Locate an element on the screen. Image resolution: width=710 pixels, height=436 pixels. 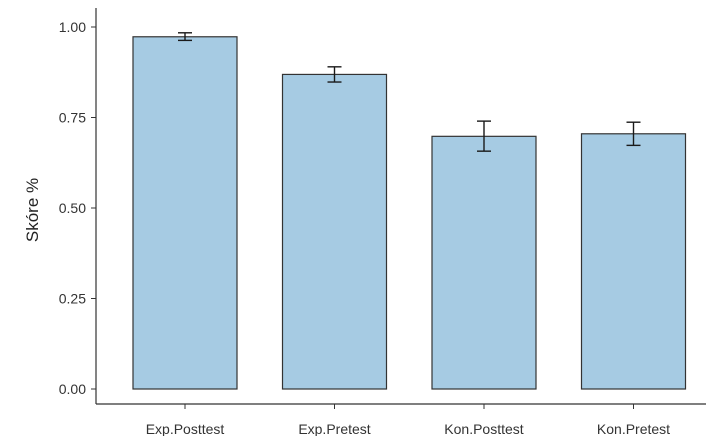
x-tick-label: Kon.Posttest is located at coordinates (483, 428).